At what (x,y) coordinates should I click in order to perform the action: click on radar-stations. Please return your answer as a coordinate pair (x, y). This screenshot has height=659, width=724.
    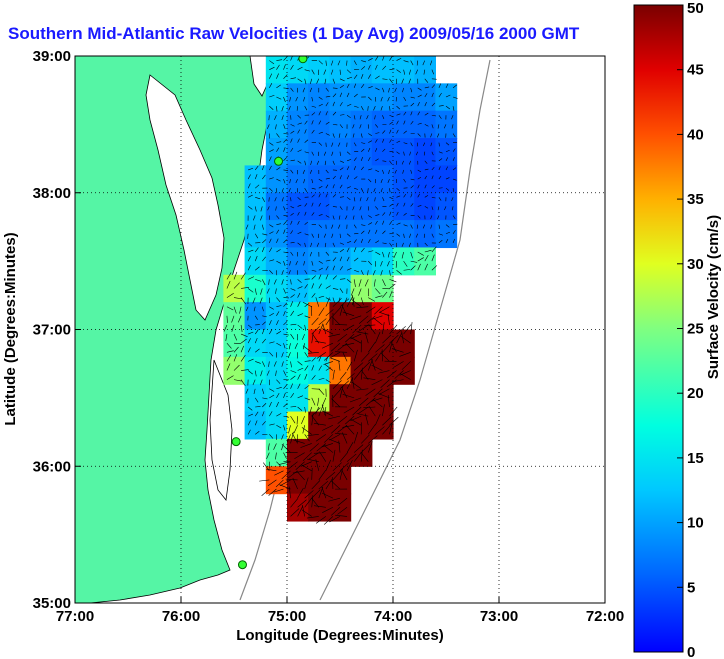
    Looking at the image, I should click on (269, 313).